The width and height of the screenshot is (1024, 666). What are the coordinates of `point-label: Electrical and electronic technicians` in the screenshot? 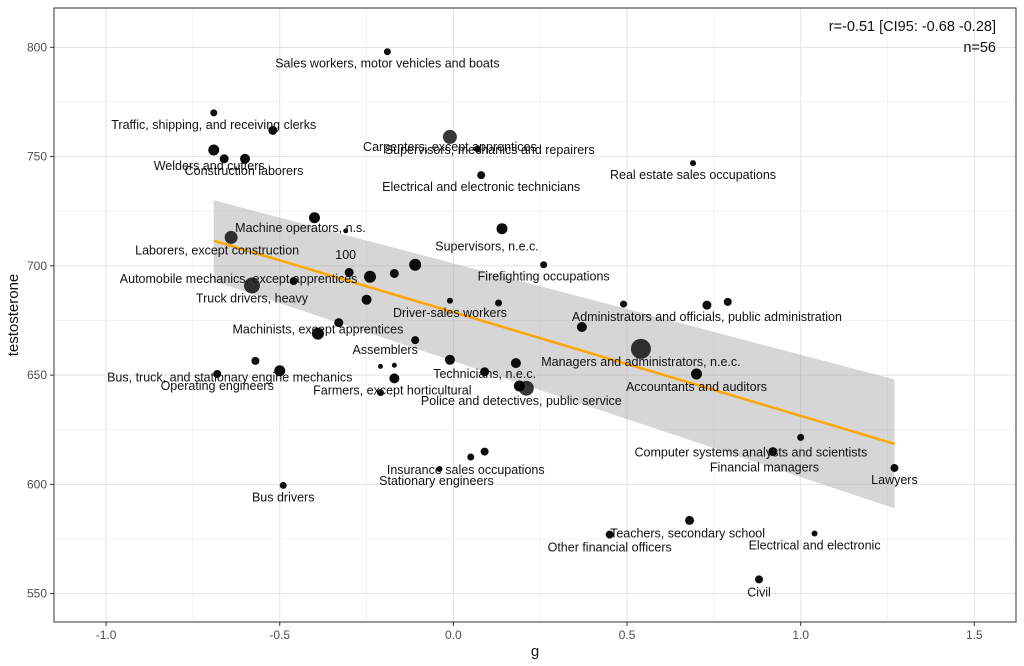 It's located at (481, 187).